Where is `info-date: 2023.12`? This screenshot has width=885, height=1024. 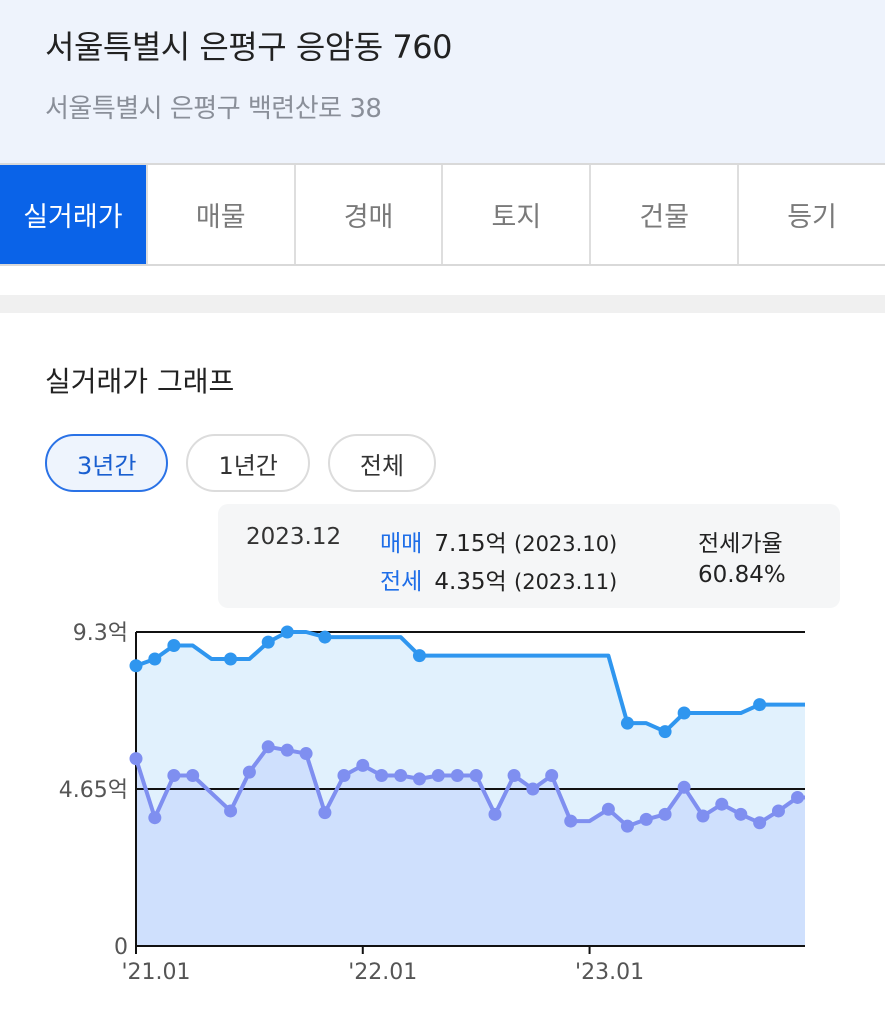
info-date: 2023.12 is located at coordinates (294, 537).